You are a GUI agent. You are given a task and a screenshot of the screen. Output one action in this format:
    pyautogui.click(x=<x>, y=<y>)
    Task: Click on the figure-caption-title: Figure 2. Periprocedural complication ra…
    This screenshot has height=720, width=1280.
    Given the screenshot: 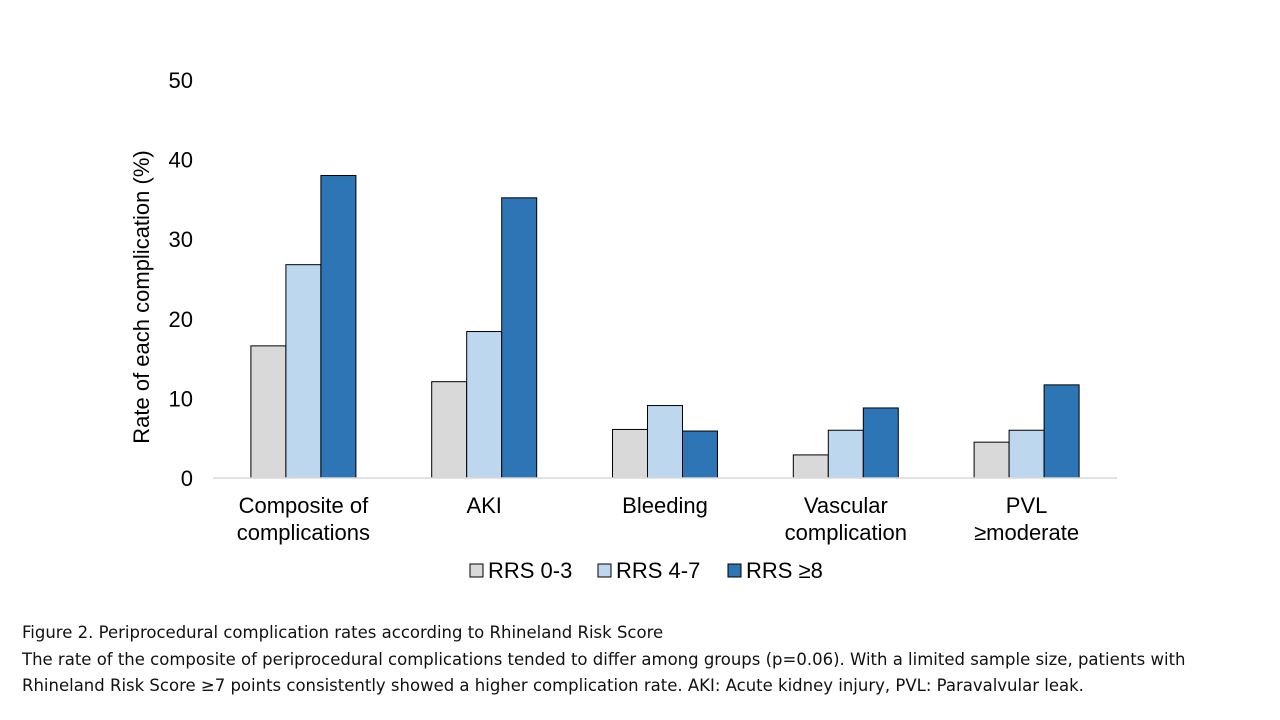 What is the action you would take?
    pyautogui.click(x=343, y=632)
    